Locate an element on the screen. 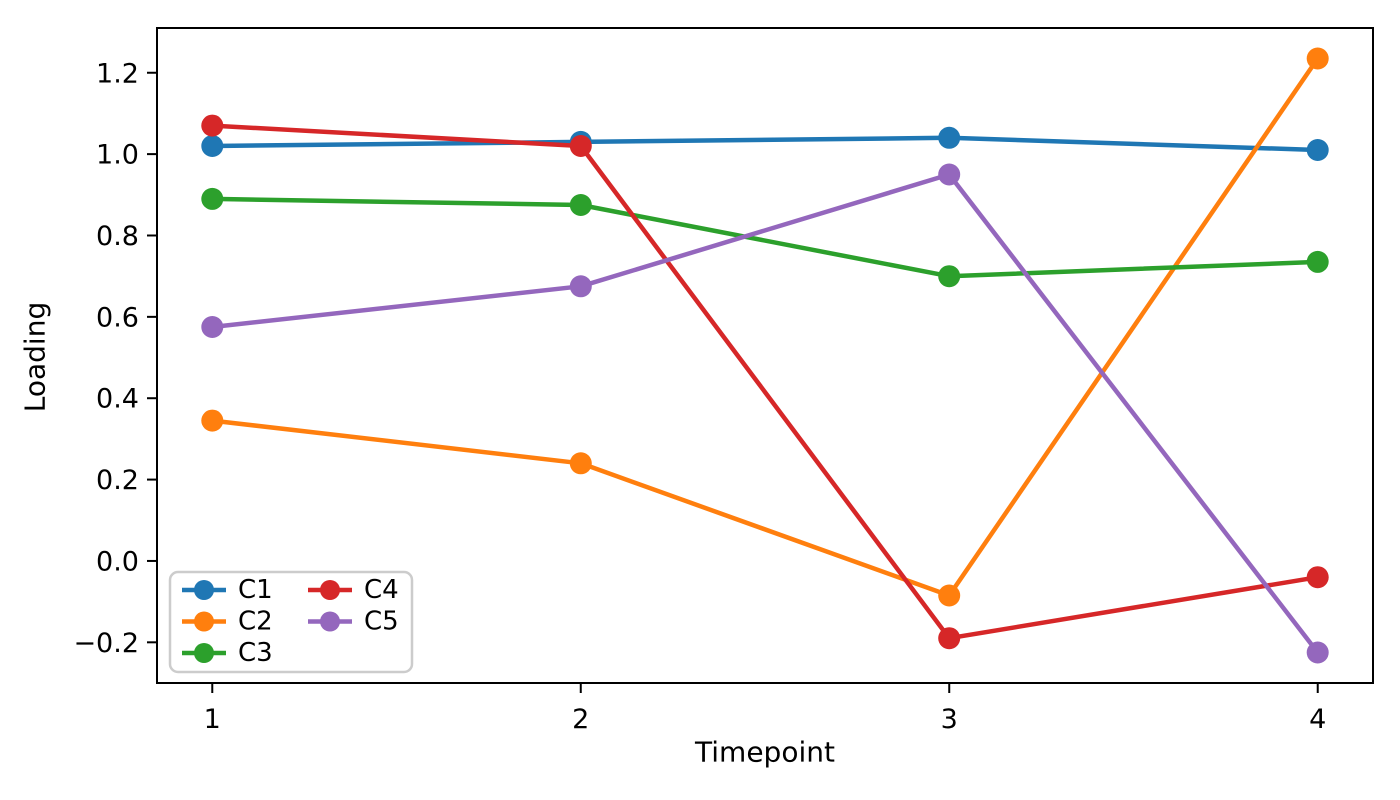 The height and width of the screenshot is (800, 1400). legend-label-C2: C2 is located at coordinates (255, 622).